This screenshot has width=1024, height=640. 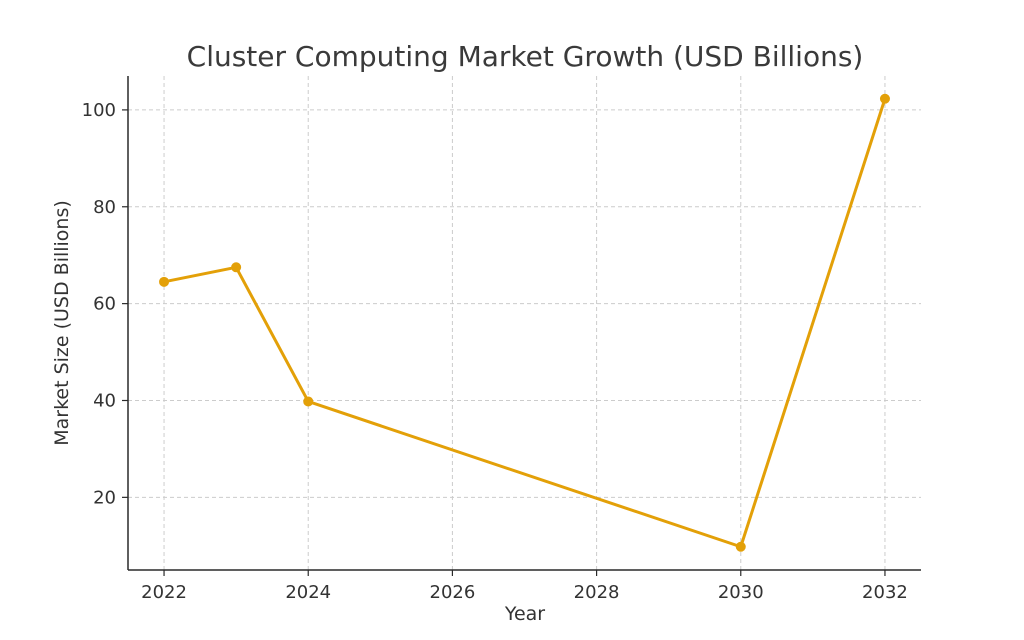 I want to click on x-tick-label: 2030, so click(x=741, y=592).